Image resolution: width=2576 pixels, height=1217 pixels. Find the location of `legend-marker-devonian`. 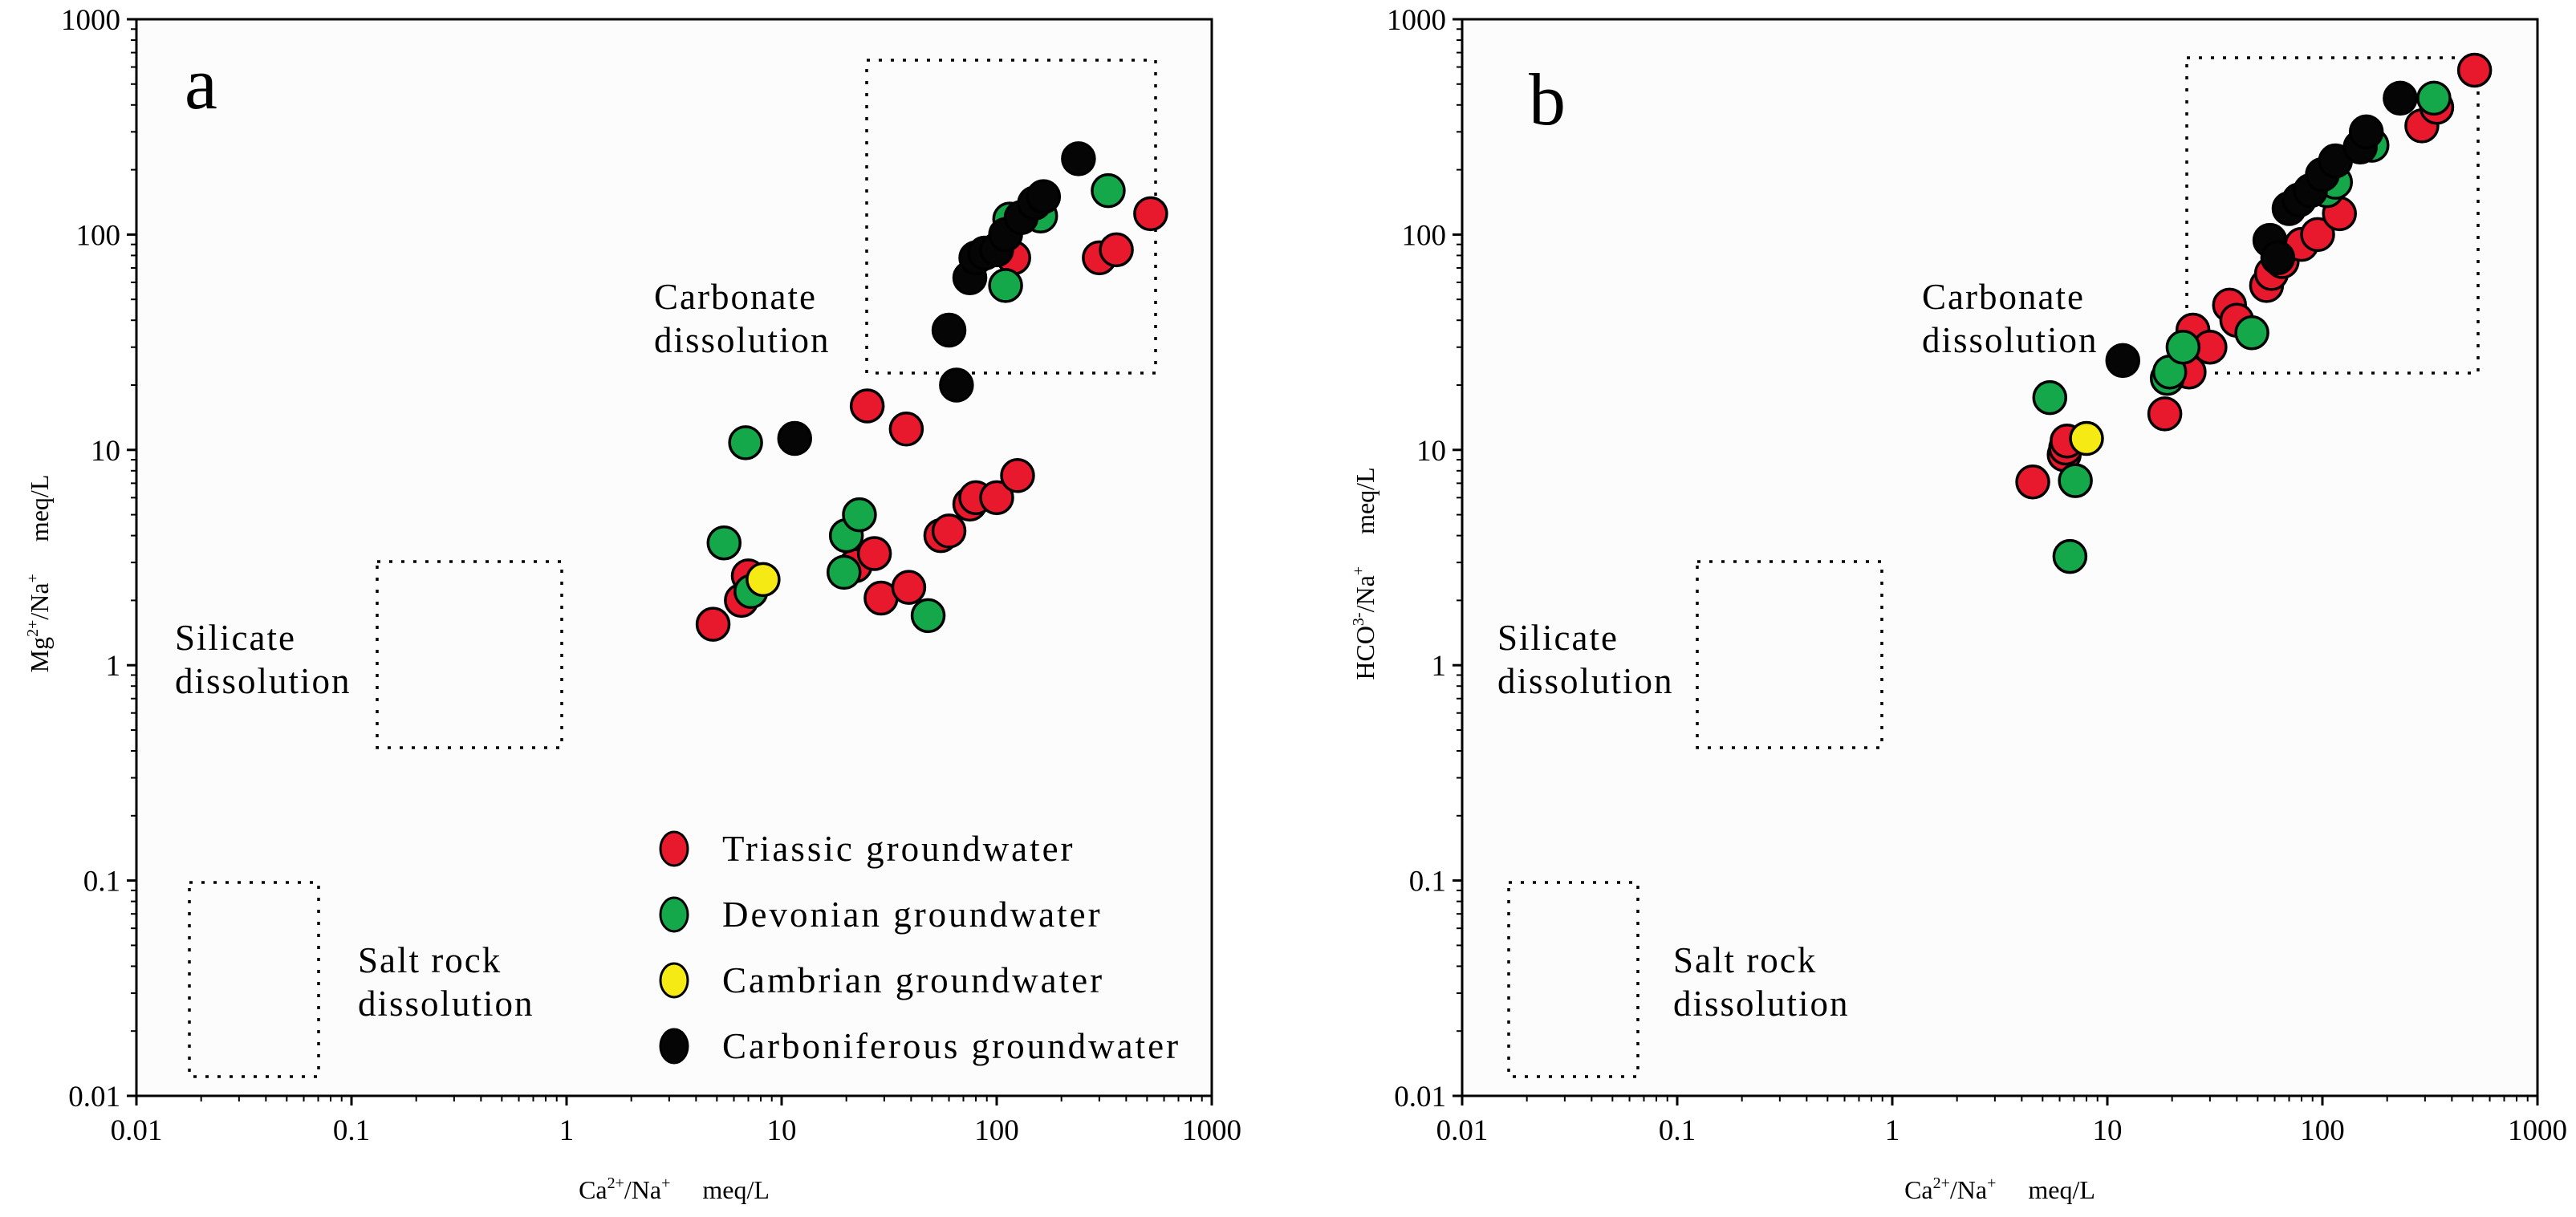

legend-marker-devonian is located at coordinates (674, 915).